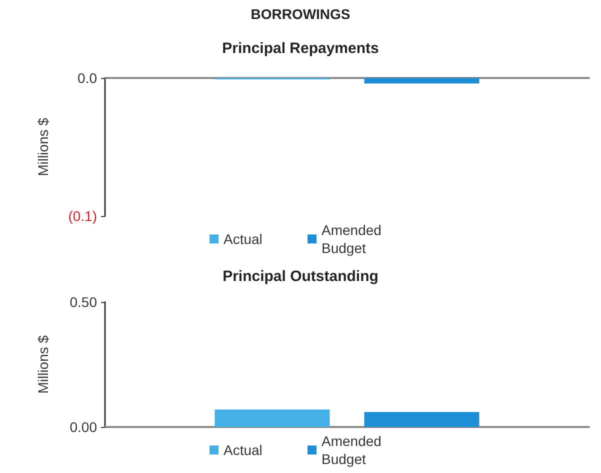 The height and width of the screenshot is (473, 601). Describe the element at coordinates (84, 302) in the screenshot. I see `y-tick-label: 0.50` at that location.